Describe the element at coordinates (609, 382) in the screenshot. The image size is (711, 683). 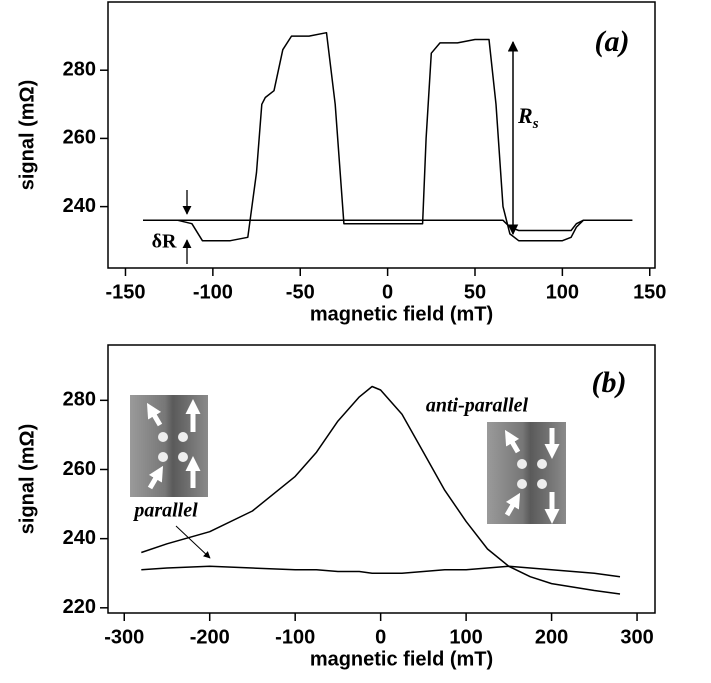
I see `panel-label: (b)` at that location.